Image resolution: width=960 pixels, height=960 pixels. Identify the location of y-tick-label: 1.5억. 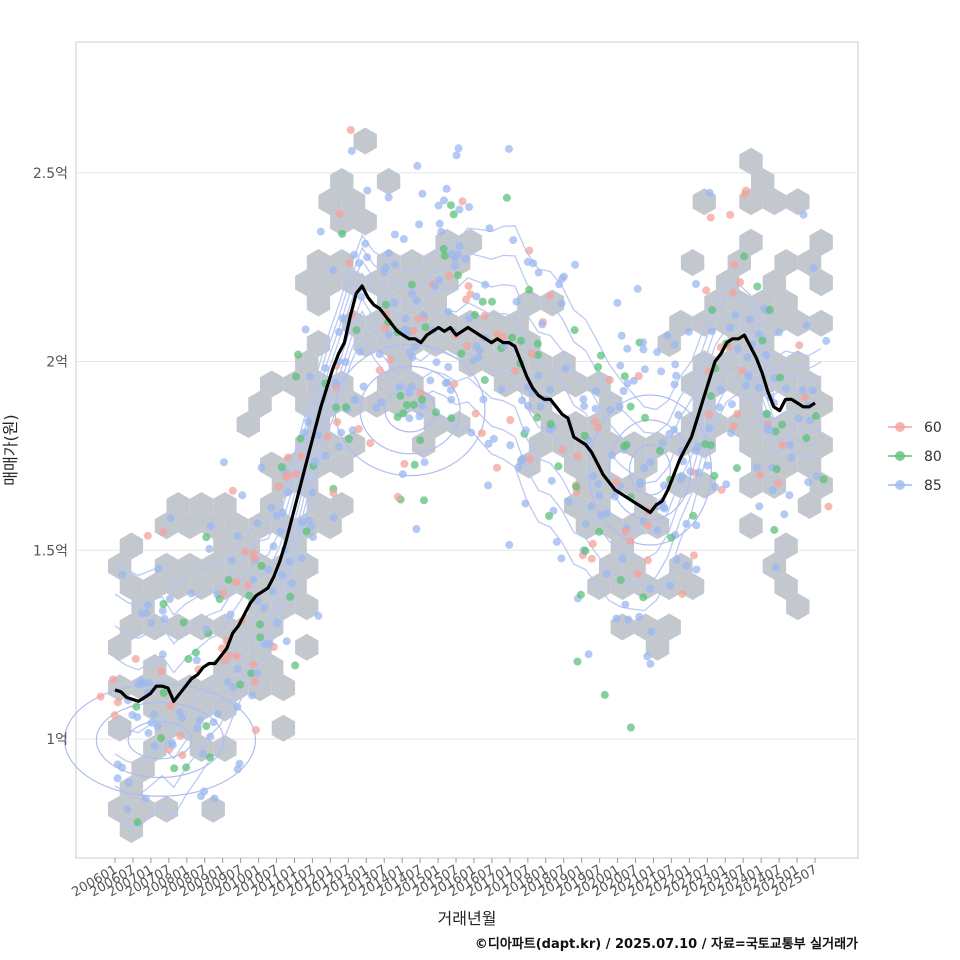
(50, 551).